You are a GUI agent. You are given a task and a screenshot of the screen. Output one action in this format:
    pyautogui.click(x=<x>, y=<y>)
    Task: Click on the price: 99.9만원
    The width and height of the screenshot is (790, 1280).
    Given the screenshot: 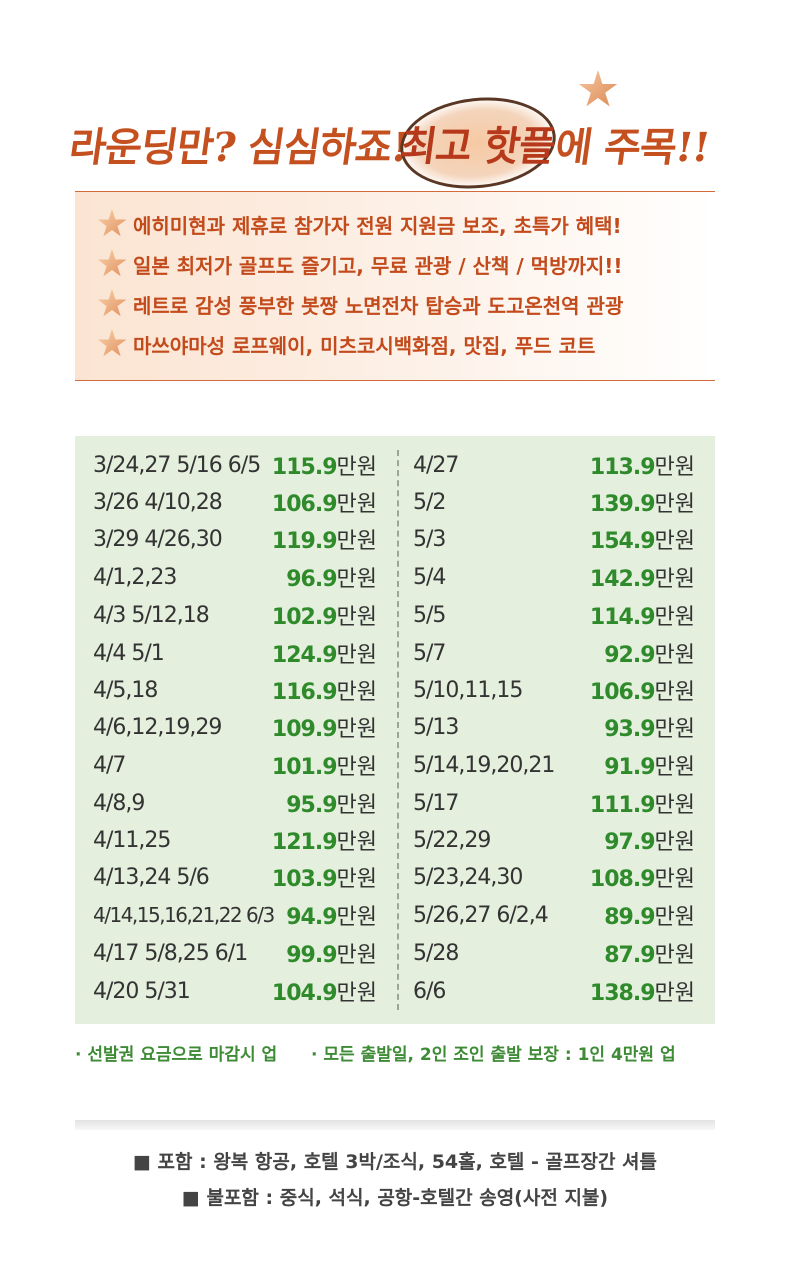 What is the action you would take?
    pyautogui.click(x=331, y=953)
    